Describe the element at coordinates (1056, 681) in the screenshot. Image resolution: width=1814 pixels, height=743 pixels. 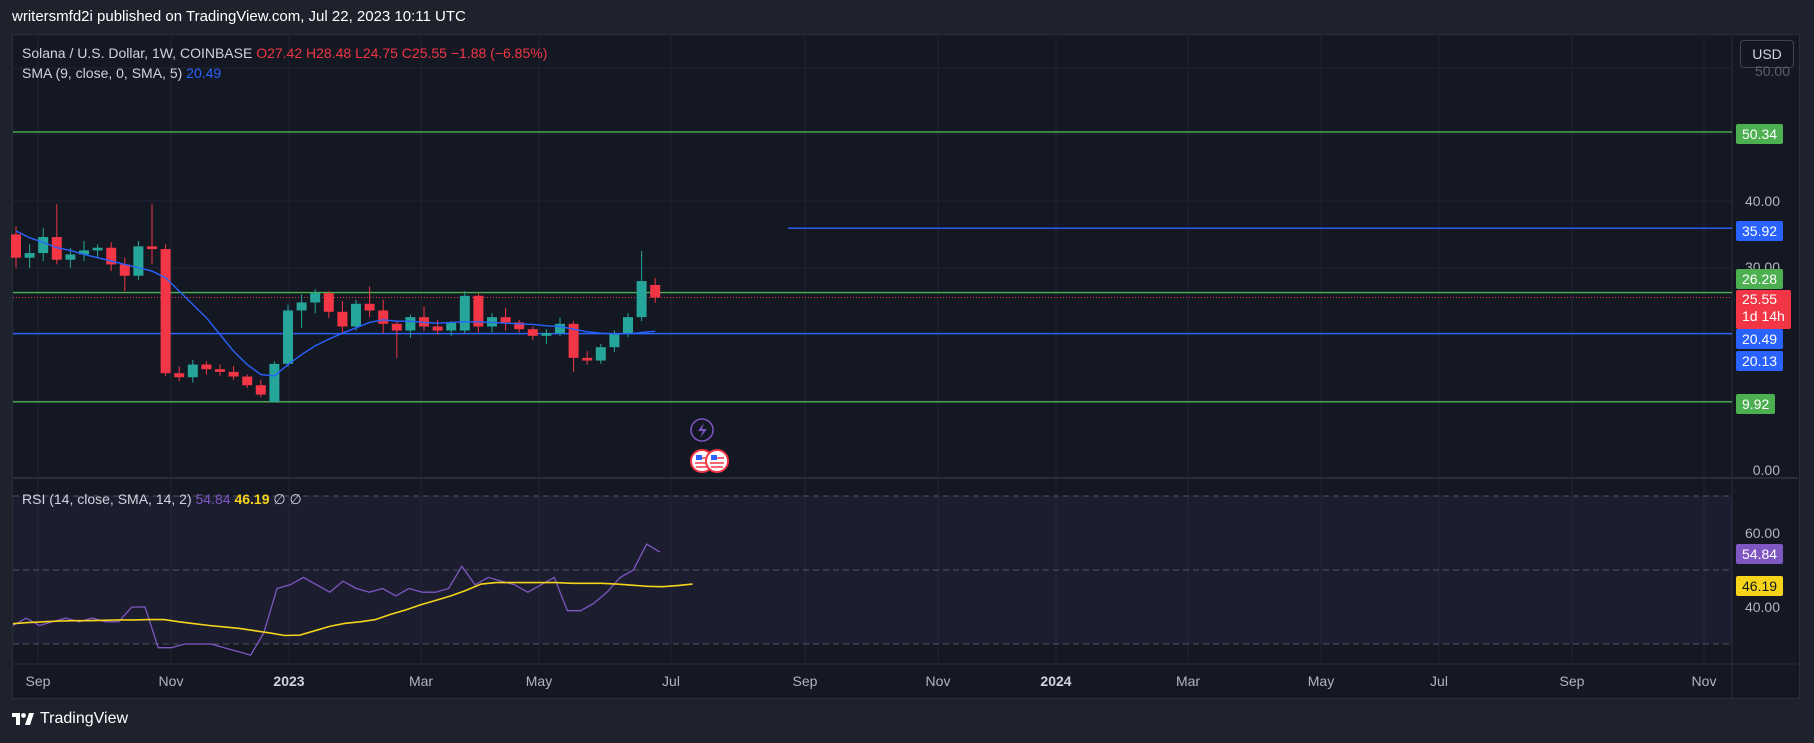
I see `time-label-2024: 2024` at that location.